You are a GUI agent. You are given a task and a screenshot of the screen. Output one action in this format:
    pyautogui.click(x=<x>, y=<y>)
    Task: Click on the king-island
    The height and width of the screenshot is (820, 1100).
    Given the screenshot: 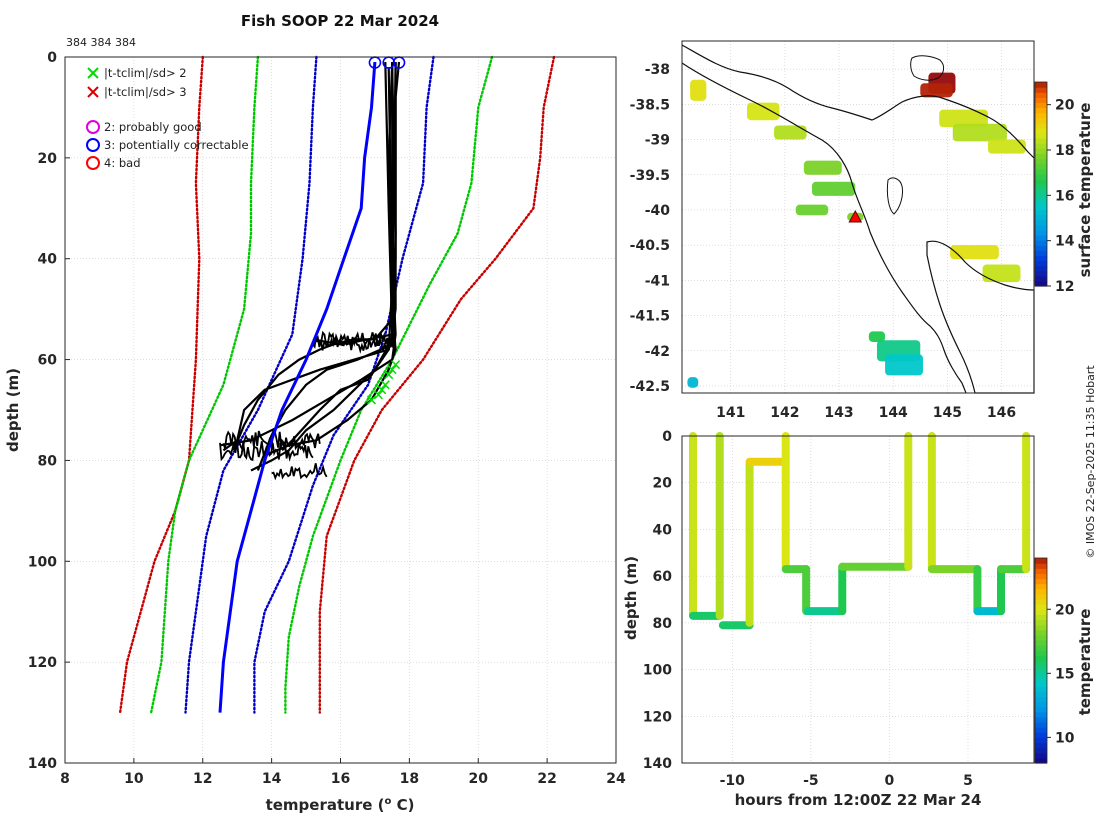 What is the action you would take?
    pyautogui.click(x=894, y=196)
    